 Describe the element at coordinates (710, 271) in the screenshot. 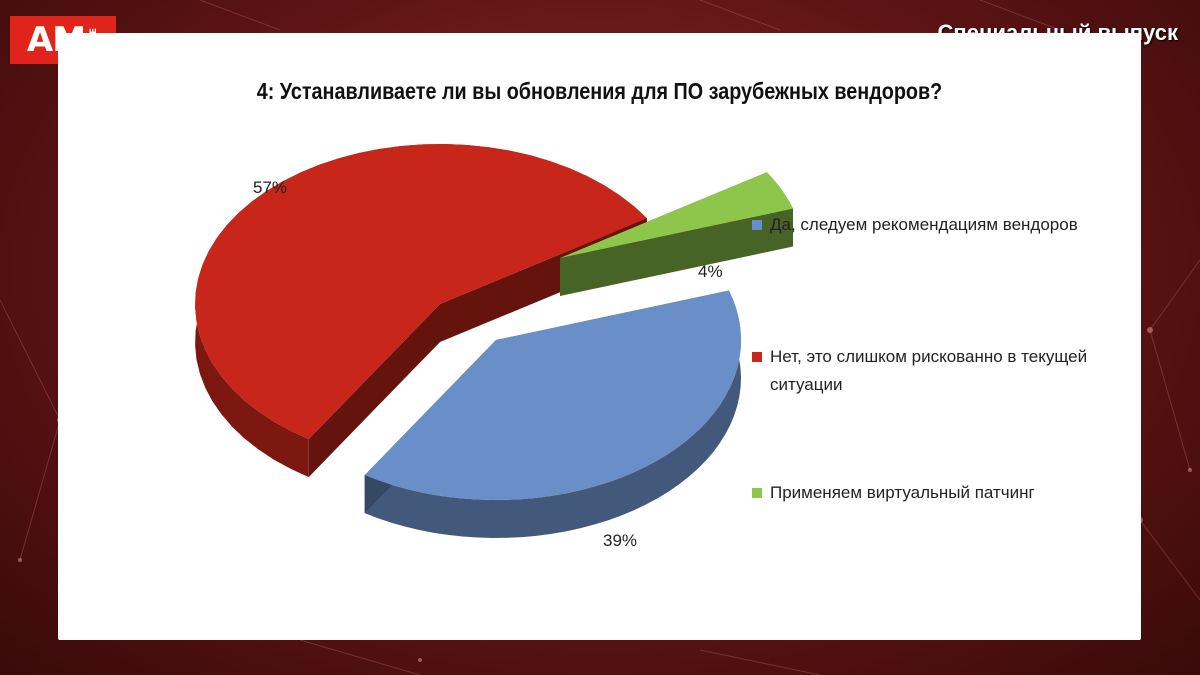

I see `data-label-slice-virtual-patching: 4%` at that location.